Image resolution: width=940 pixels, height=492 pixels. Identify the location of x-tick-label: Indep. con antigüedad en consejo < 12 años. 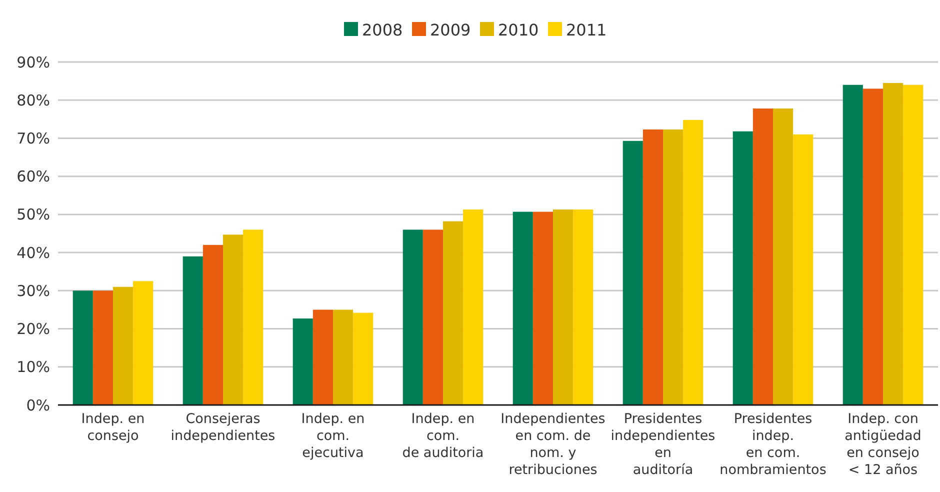
(883, 444).